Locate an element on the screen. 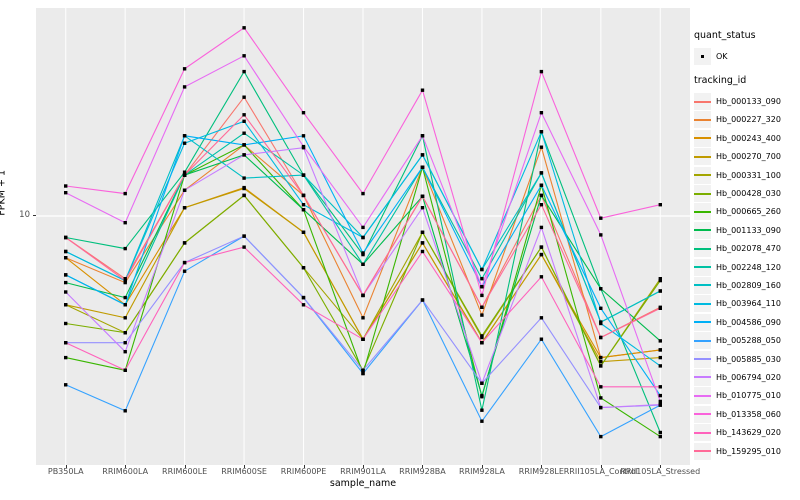  legend-entry-label: Hb_004586_090 is located at coordinates (748, 322).